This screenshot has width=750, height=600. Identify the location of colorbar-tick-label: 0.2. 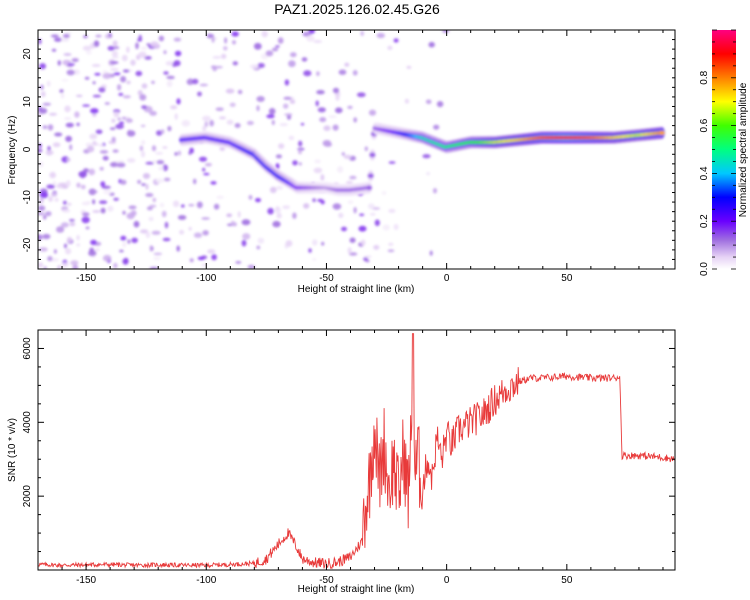
(704, 221).